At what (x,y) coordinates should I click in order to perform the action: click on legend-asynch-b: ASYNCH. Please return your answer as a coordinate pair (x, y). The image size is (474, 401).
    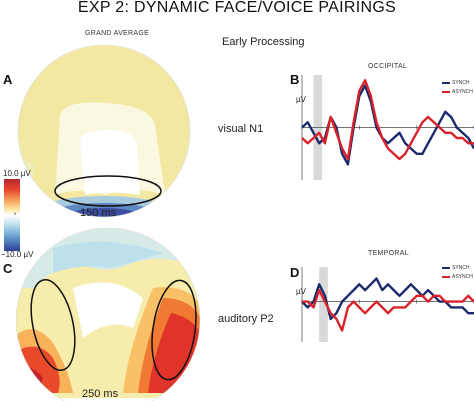
    Looking at the image, I should click on (462, 92).